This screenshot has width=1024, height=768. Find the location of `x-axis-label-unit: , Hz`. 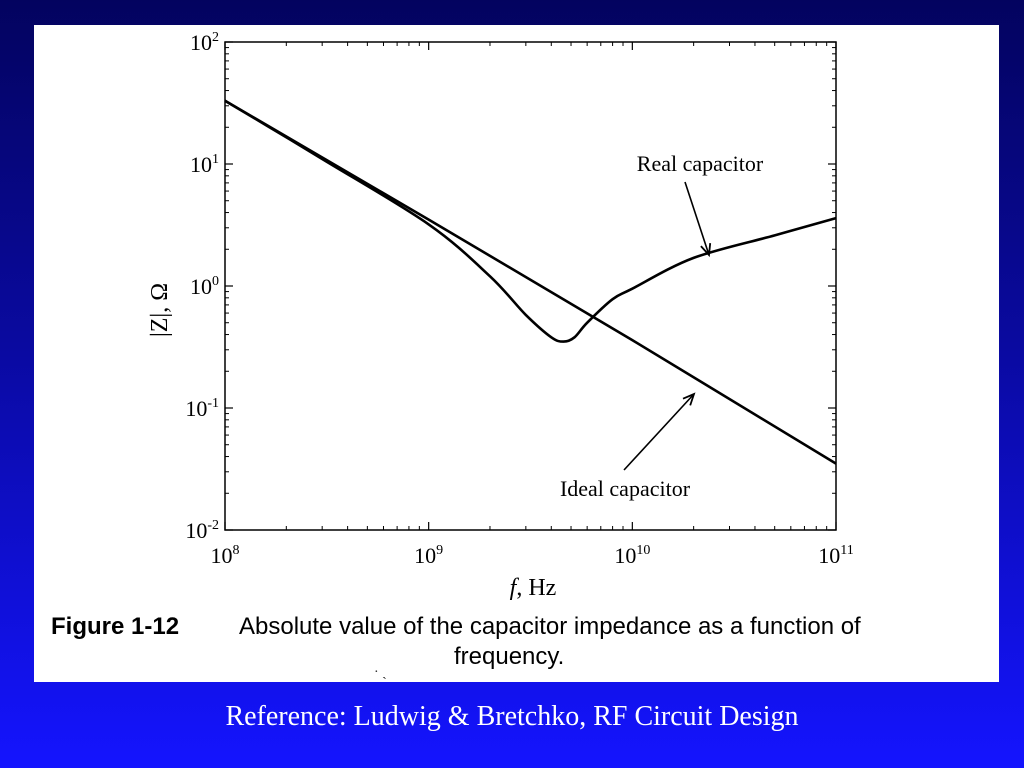

x-axis-label-unit: , Hz is located at coordinates (536, 588).